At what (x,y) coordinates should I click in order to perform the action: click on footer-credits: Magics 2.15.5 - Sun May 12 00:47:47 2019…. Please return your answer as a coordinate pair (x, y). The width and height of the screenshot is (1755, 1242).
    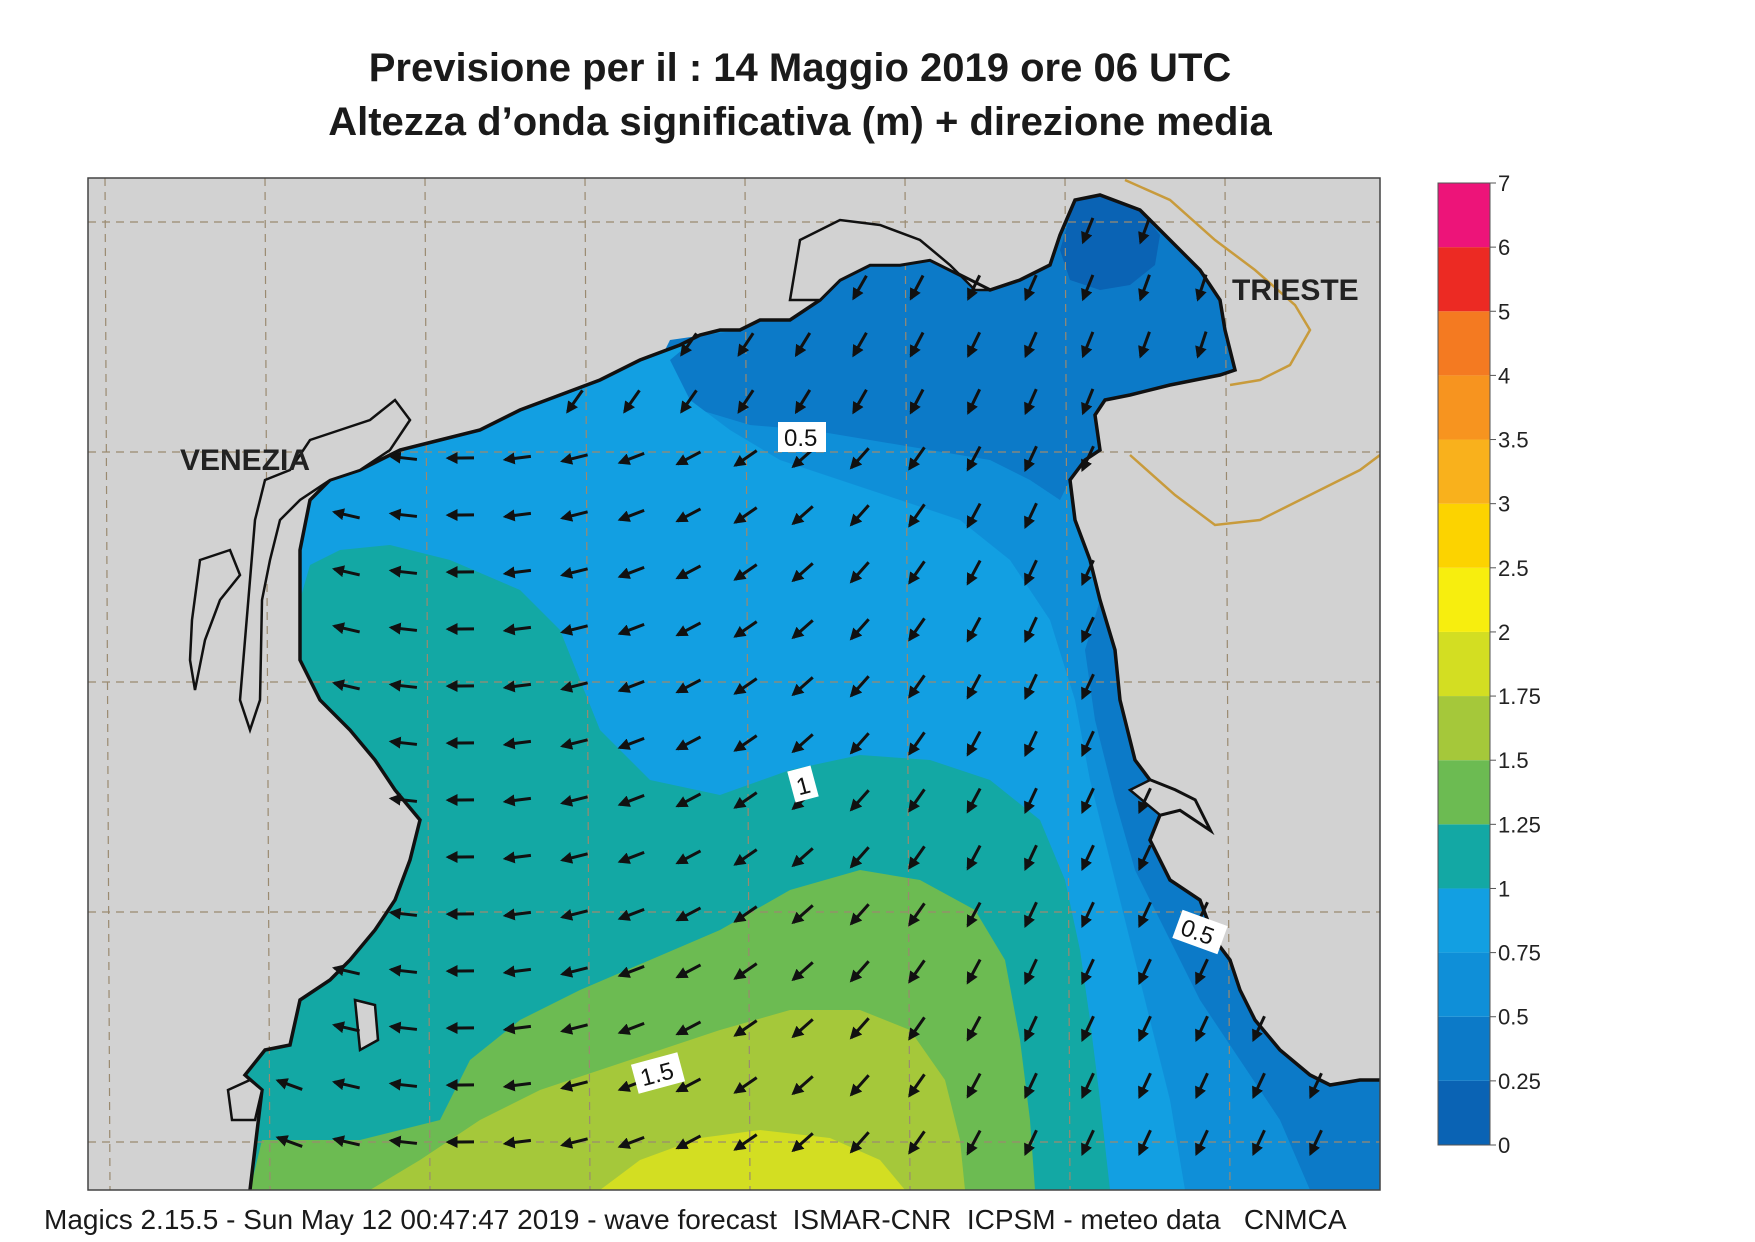
    Looking at the image, I should click on (695, 1219).